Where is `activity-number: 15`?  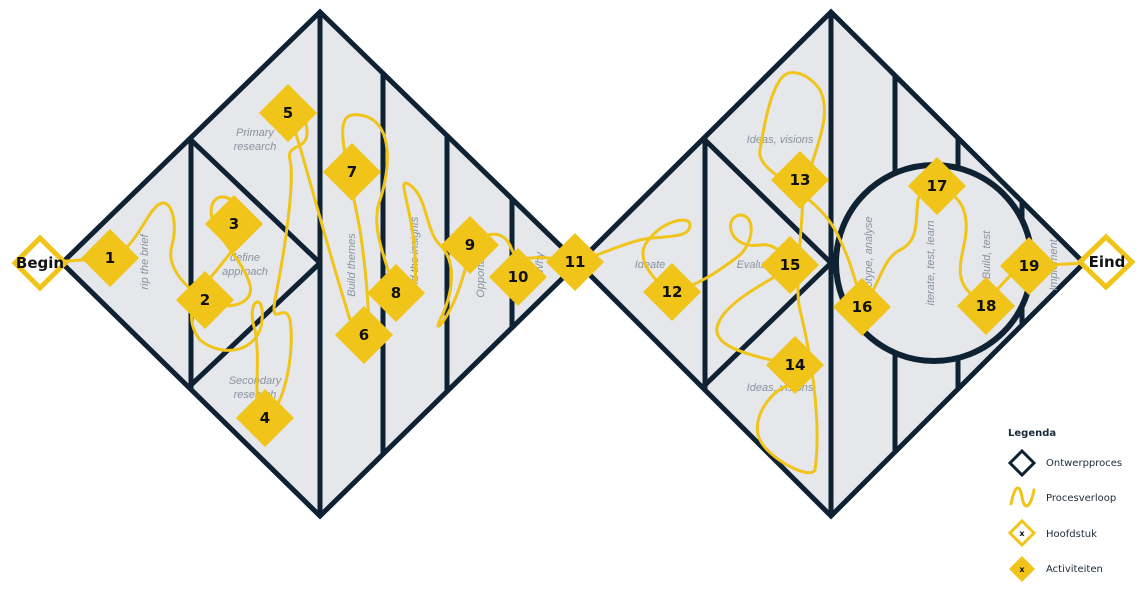 activity-number: 15 is located at coordinates (790, 265).